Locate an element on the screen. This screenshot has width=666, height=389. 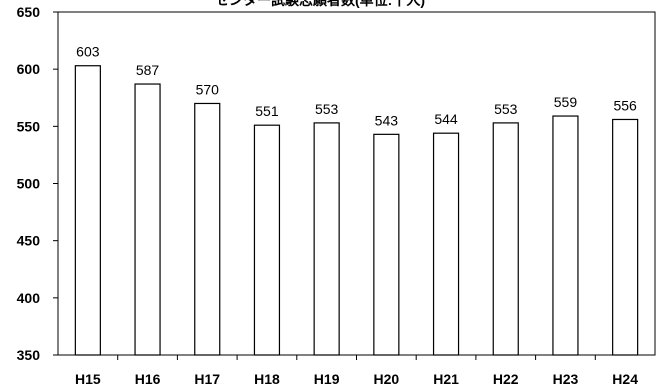
data-label-h21: 544 is located at coordinates (446, 119).